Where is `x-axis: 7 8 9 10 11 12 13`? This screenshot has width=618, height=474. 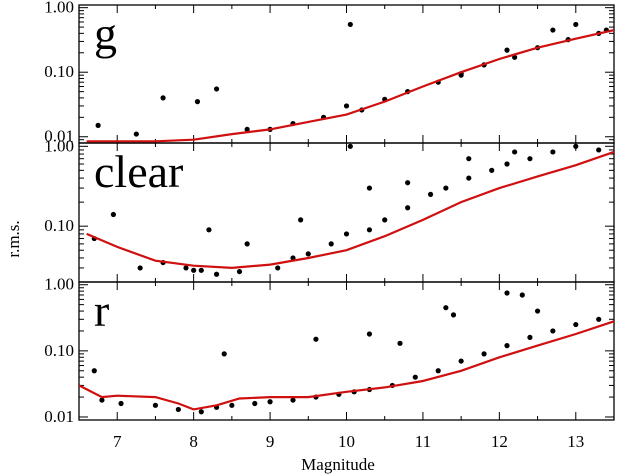
x-axis: 7 8 9 10 11 12 13 is located at coordinates (348, 441).